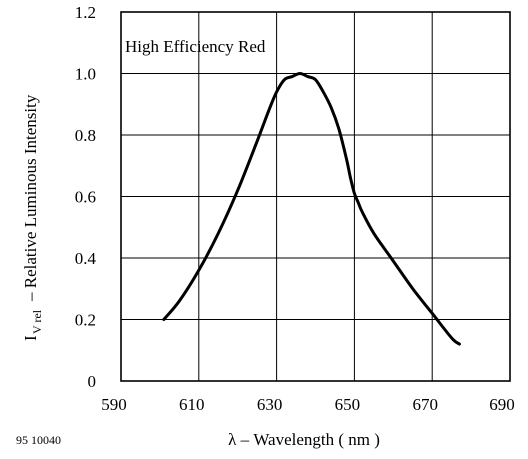 Image resolution: width=528 pixels, height=459 pixels. I want to click on x-axis-title: λ – Wavelength ( nm ), so click(304, 439).